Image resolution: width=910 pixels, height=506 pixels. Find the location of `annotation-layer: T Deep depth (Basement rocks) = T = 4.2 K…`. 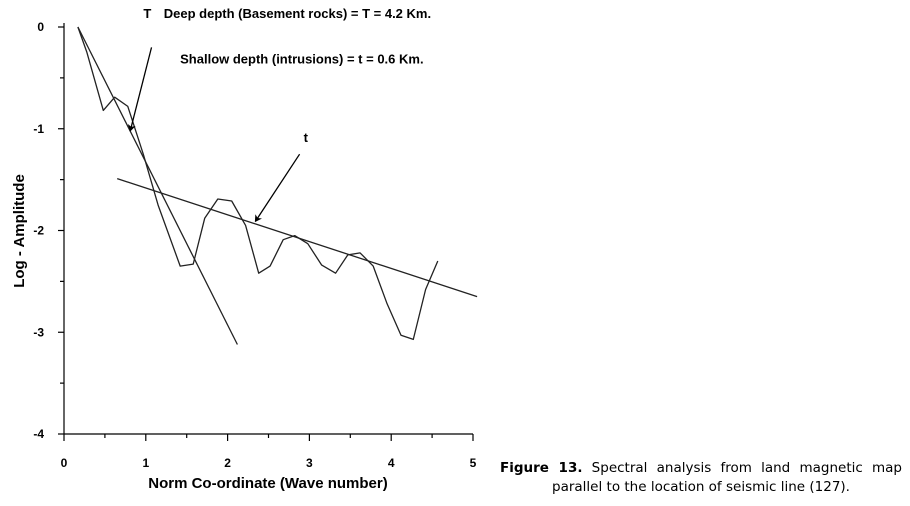

annotation-layer: T Deep depth (Basement rocks) = T = 4.2 K… is located at coordinates (287, 75).